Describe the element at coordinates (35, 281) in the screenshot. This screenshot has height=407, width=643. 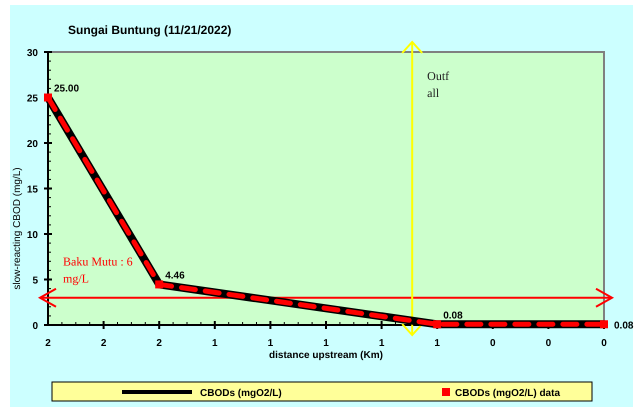
I see `y-tick-label: 5` at that location.